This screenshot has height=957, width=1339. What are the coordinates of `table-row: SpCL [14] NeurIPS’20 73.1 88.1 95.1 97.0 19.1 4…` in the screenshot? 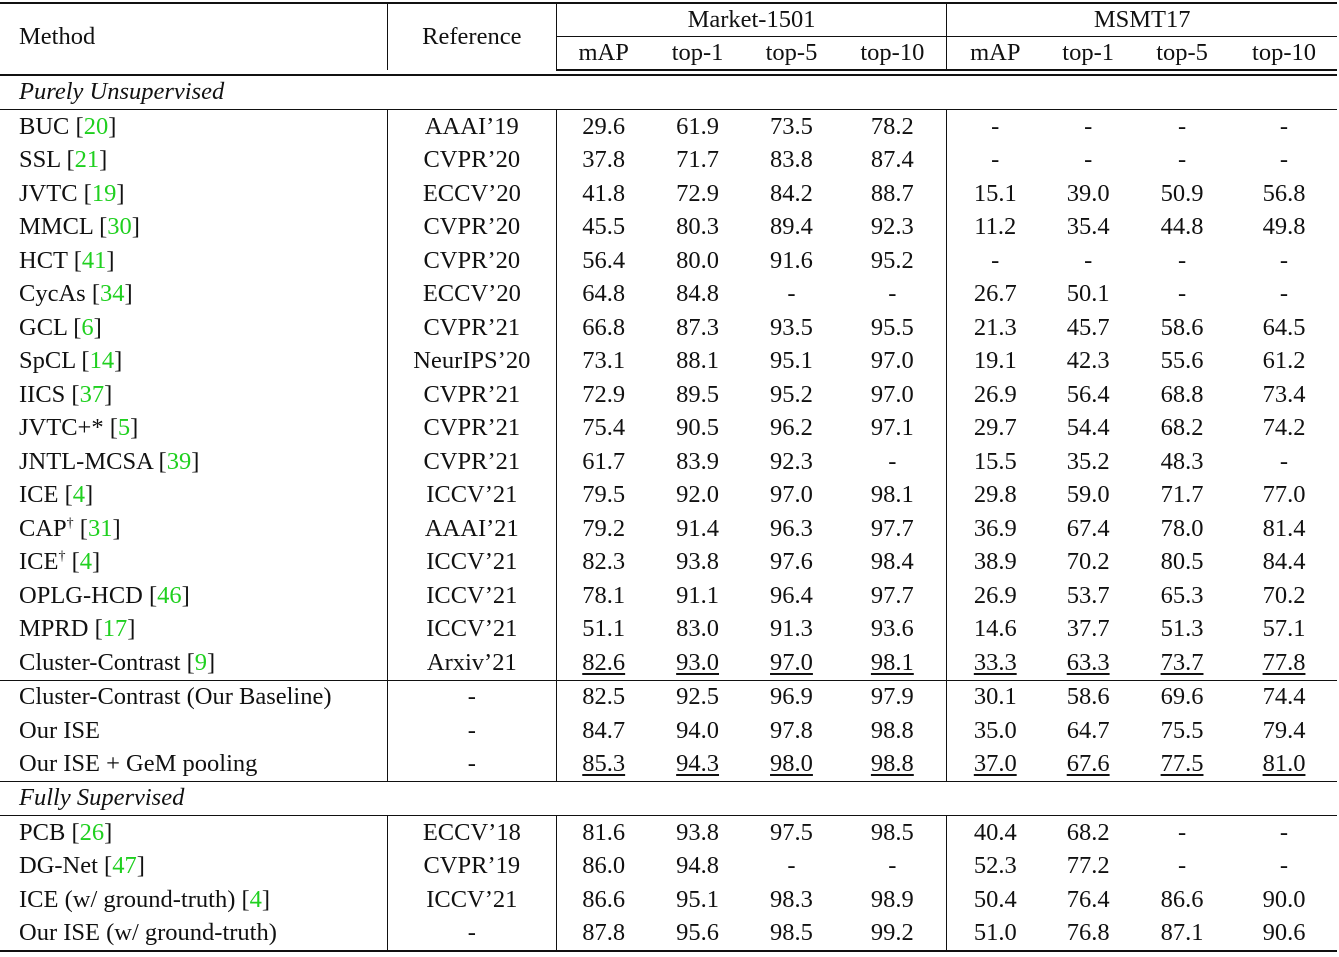 It's located at (668, 361).